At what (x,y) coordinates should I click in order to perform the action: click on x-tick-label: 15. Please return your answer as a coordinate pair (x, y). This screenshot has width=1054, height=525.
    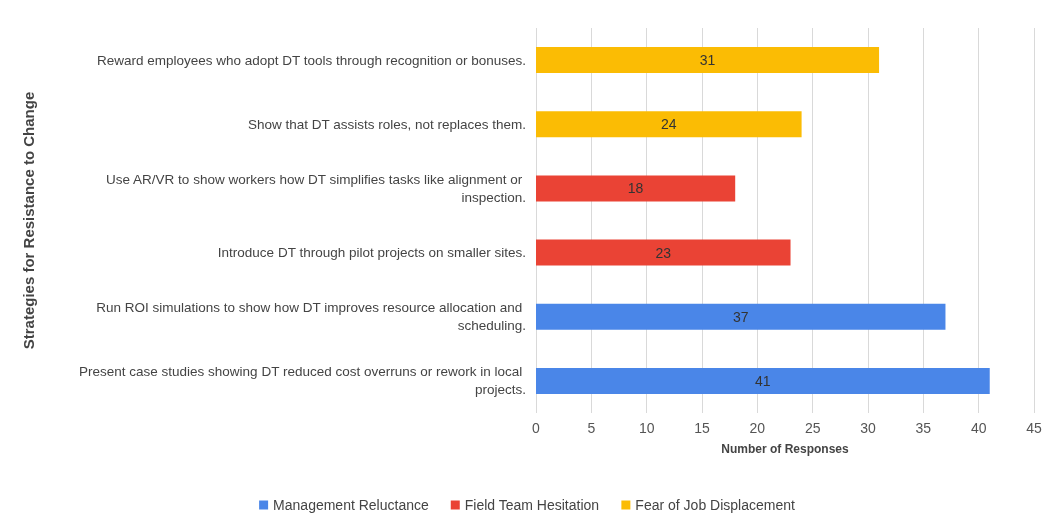
    Looking at the image, I should click on (702, 428).